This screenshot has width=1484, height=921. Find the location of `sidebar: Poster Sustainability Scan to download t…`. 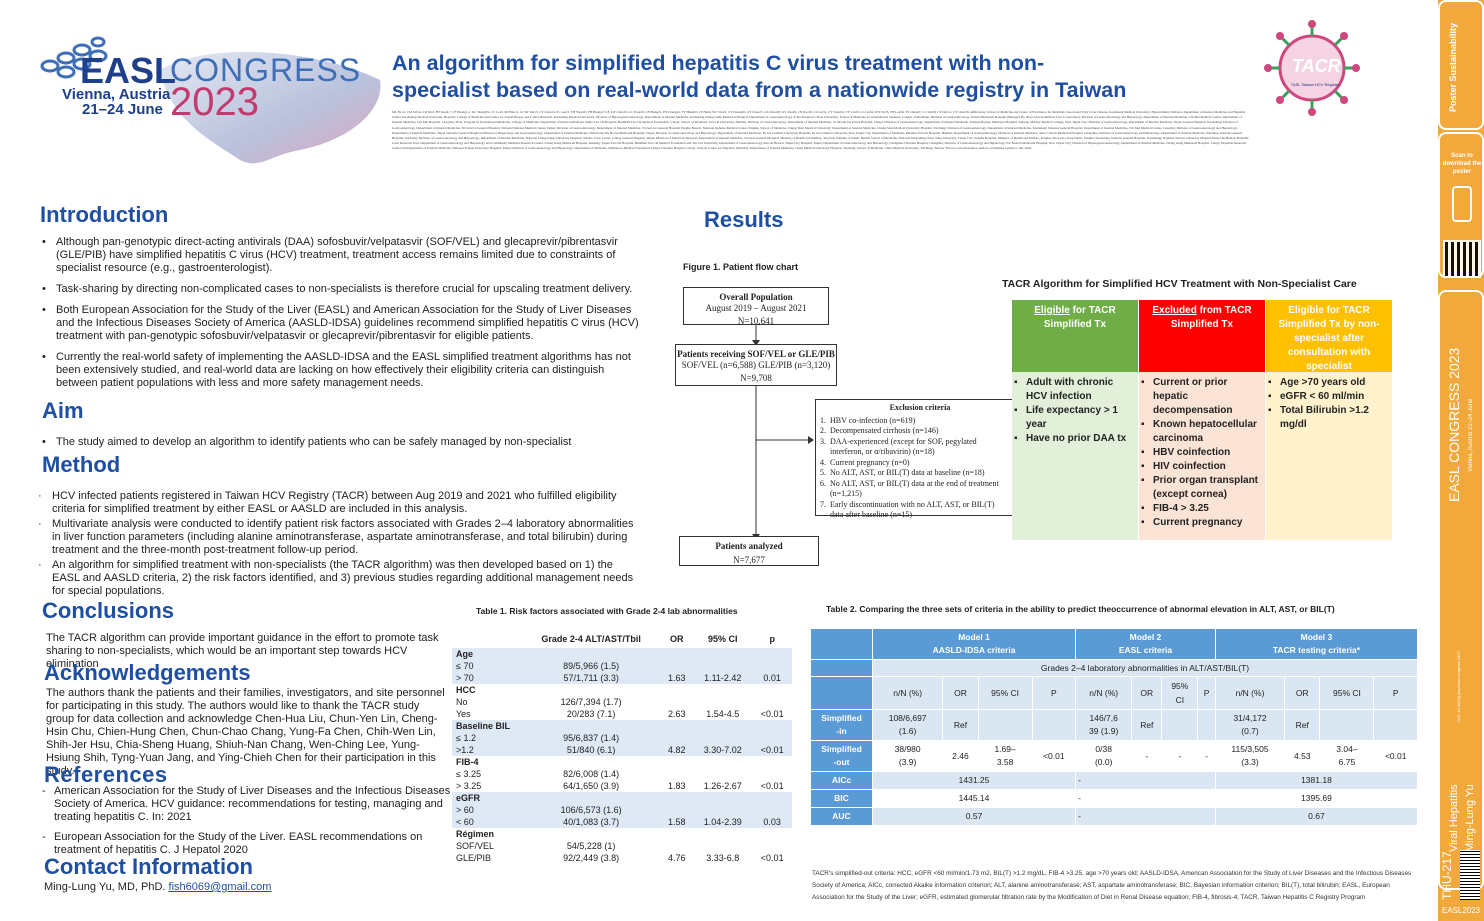

sidebar: Poster Sustainability Scan to download t… is located at coordinates (1461, 460).